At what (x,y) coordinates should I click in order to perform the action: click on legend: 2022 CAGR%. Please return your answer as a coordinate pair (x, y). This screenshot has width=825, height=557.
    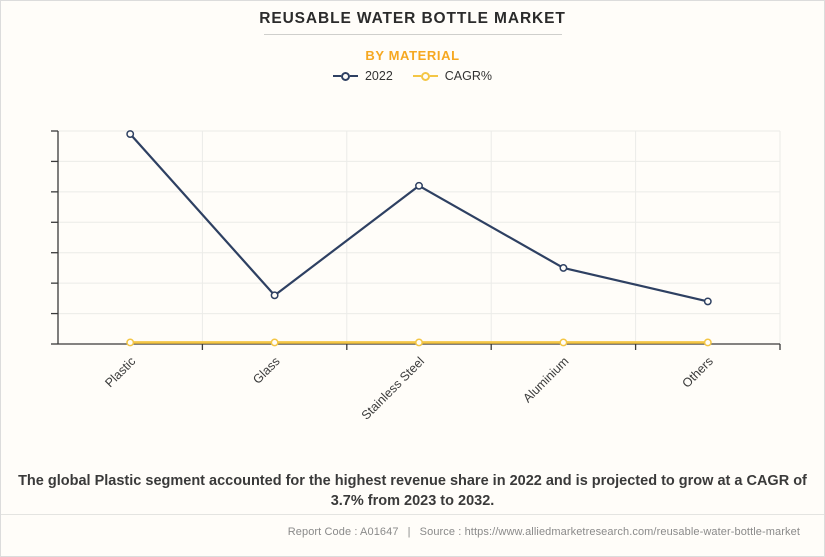
    Looking at the image, I should click on (412, 76).